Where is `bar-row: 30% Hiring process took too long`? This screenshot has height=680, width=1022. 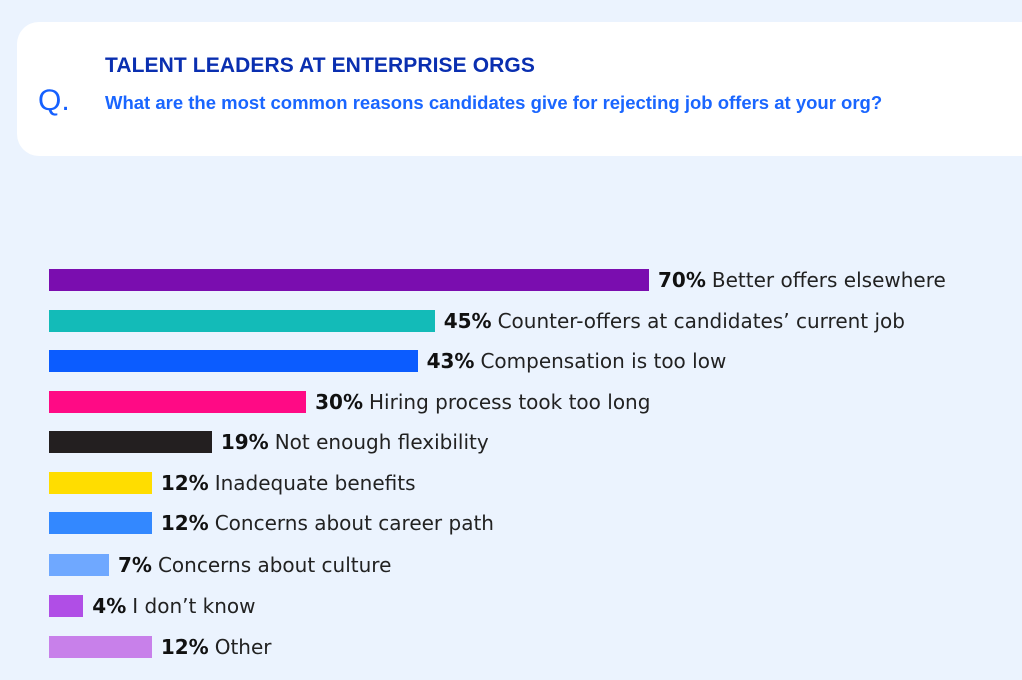
bar-row: 30% Hiring process took too long is located at coordinates (349, 402).